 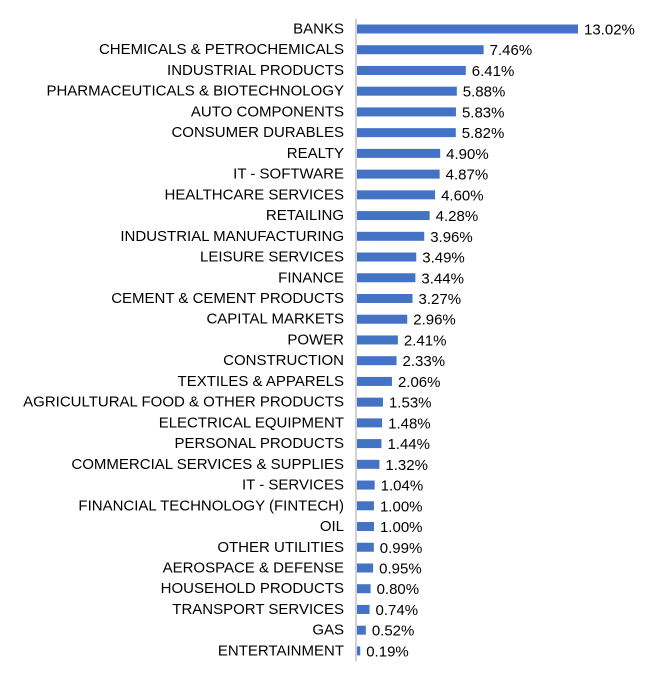 I want to click on data-label: 0.99%, so click(x=401, y=548).